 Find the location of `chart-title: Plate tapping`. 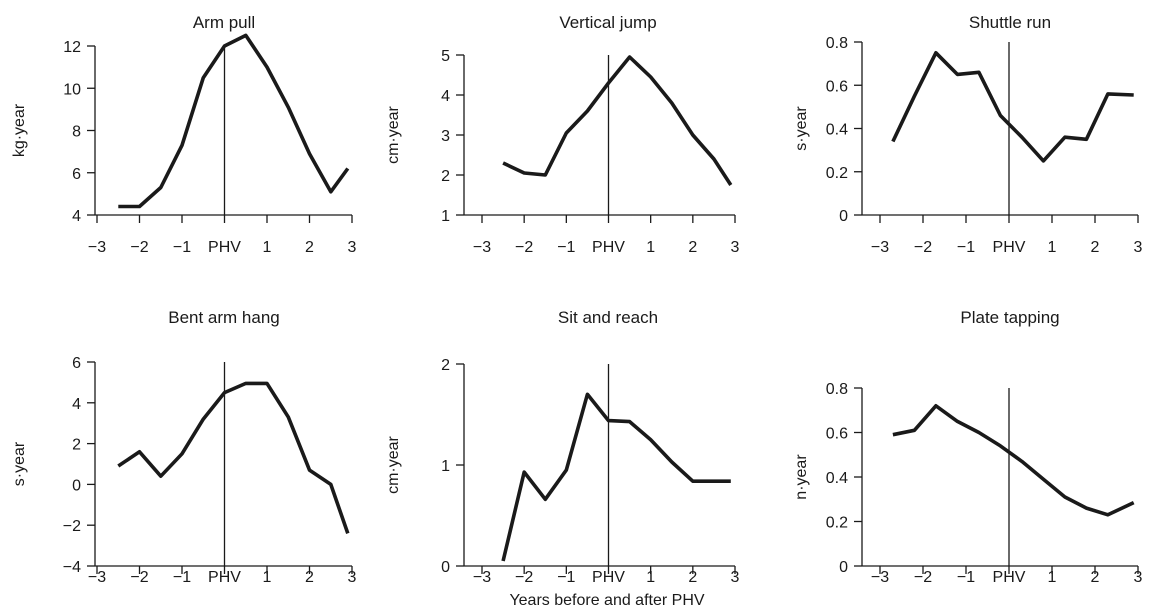

chart-title: Plate tapping is located at coordinates (1009, 317).